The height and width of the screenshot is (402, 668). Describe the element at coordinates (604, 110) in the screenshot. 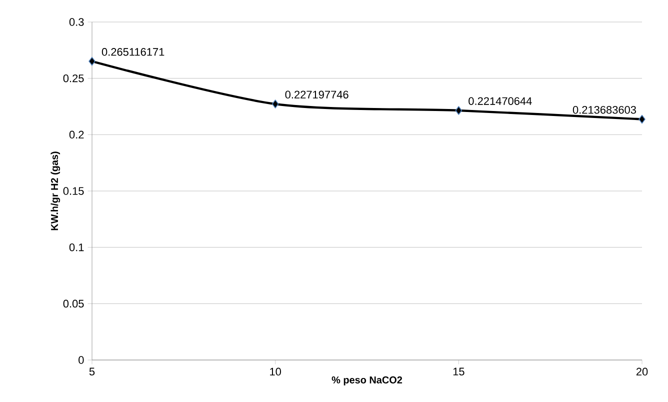

I see `data-label: 0.213683603` at that location.